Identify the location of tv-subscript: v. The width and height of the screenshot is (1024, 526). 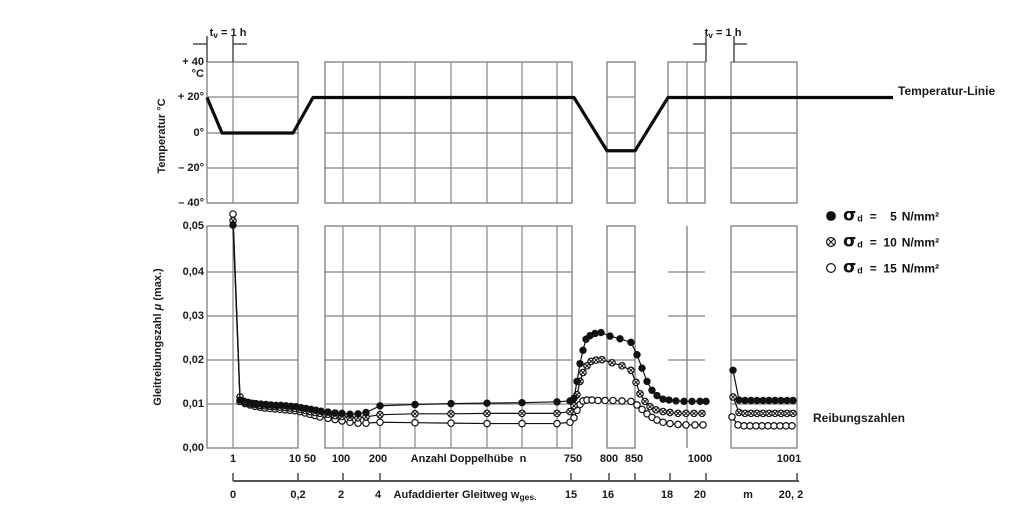
(215, 35).